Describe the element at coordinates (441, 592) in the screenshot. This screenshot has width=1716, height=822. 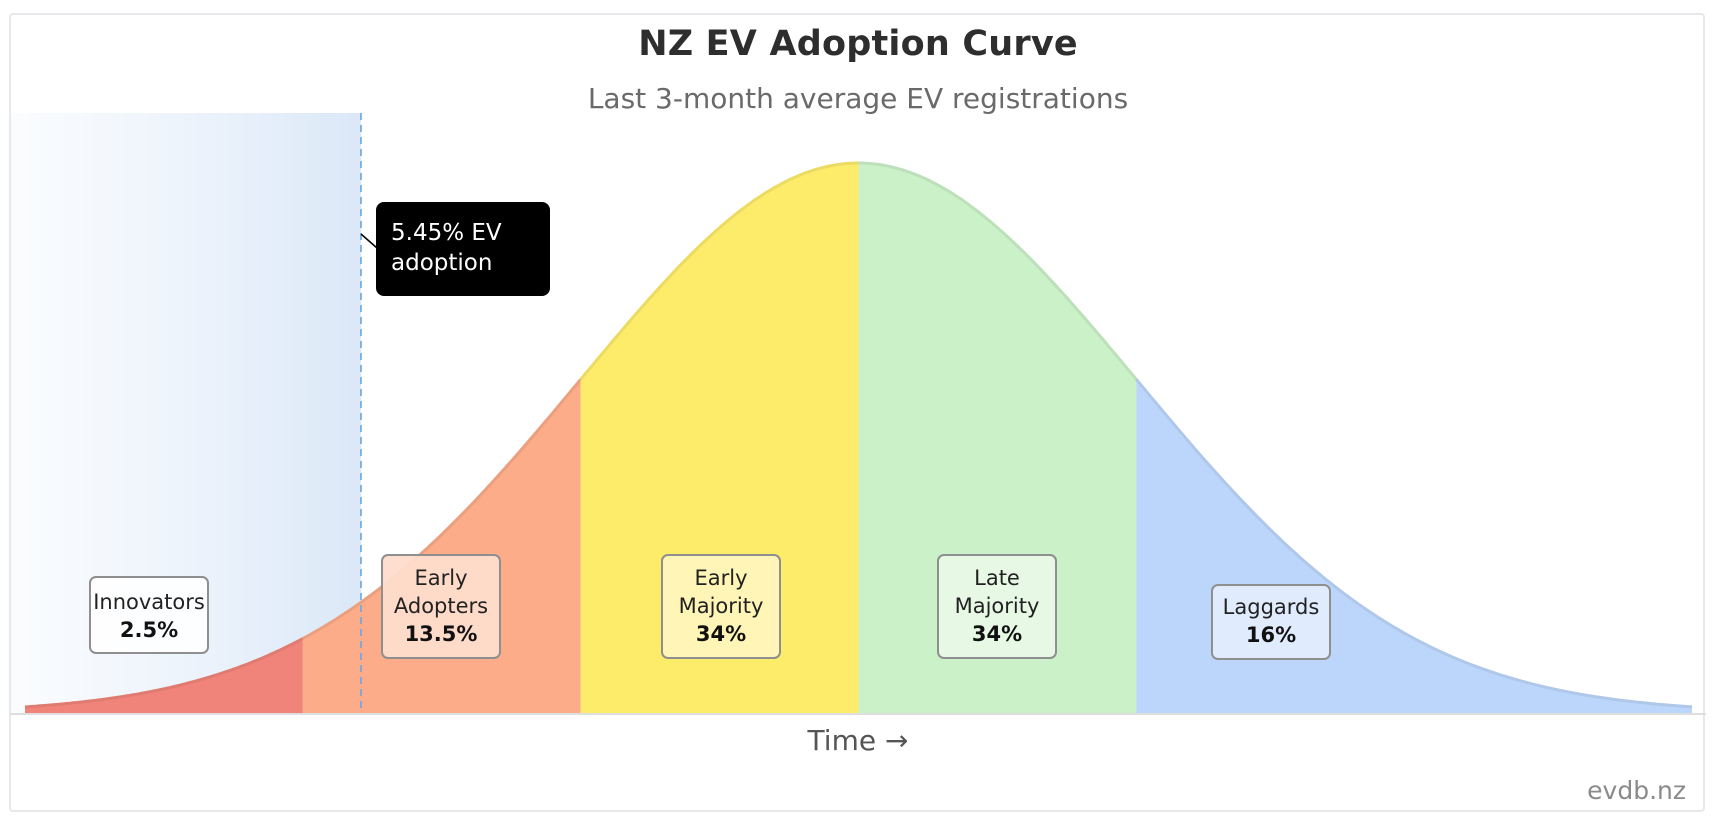
I see `segment-name: Early Adopters` at that location.